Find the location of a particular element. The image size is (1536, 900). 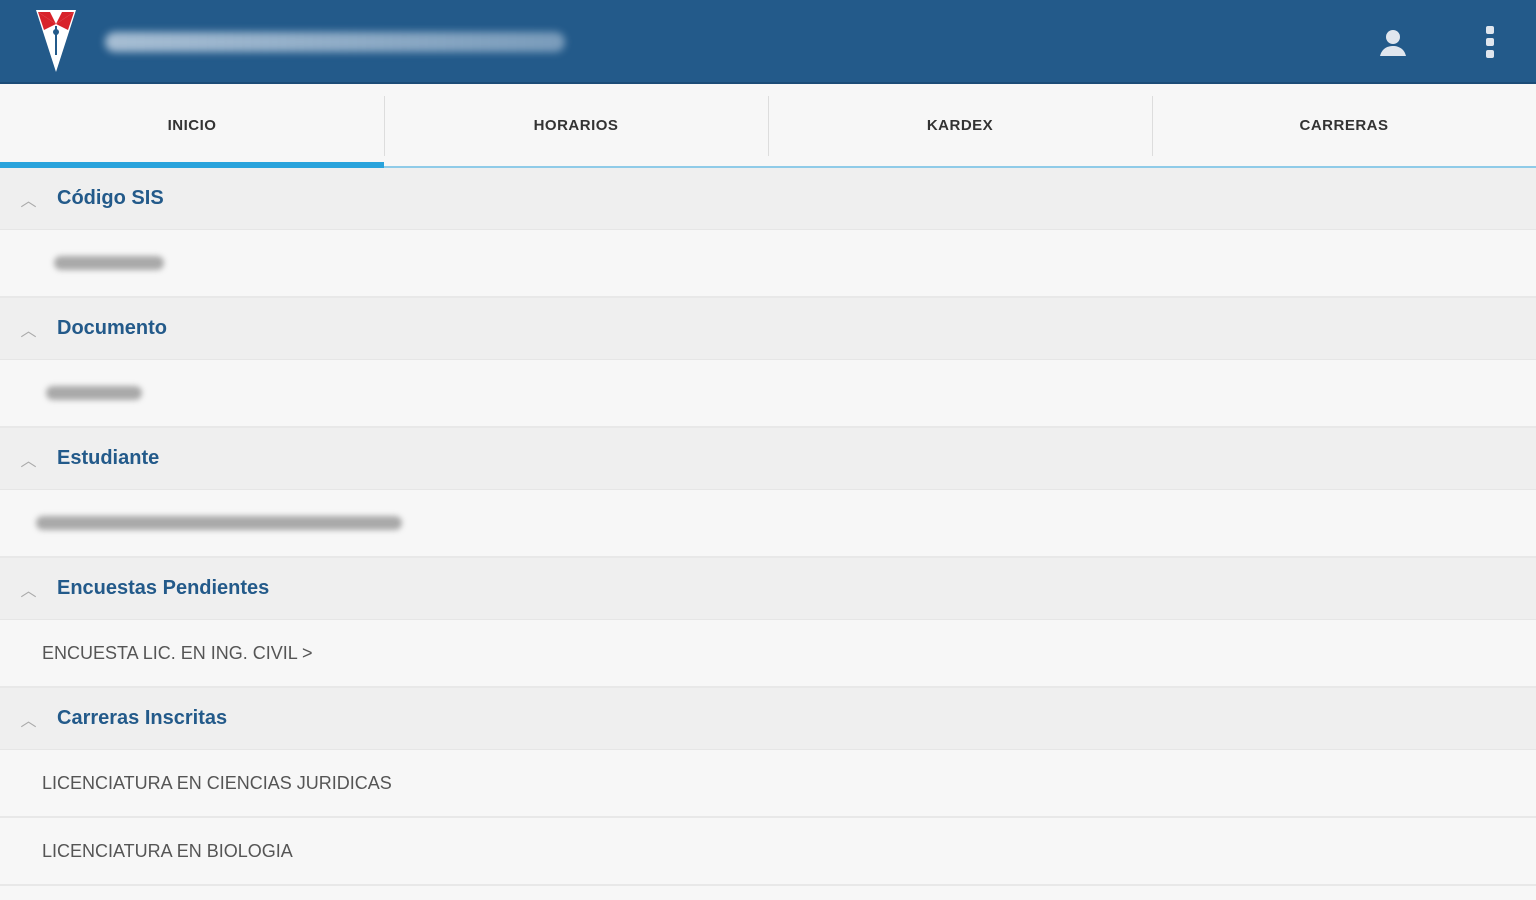

section-header: ︿ Carreras Inscritas is located at coordinates (768, 719).